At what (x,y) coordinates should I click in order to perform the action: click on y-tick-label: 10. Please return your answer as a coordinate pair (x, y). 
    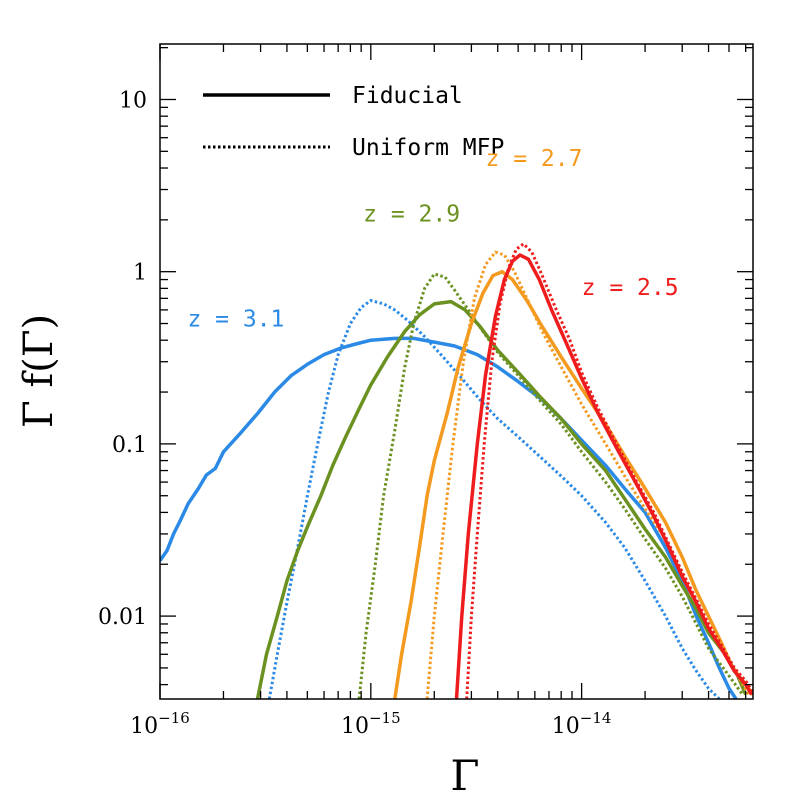
    Looking at the image, I should click on (133, 100).